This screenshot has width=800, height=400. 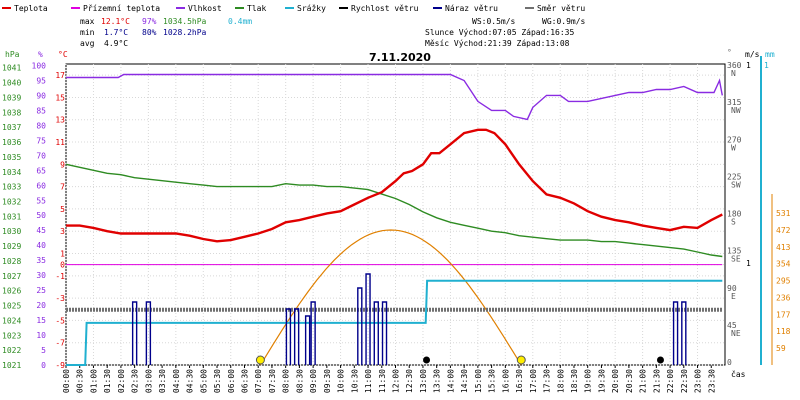 What do you see at coordinates (11, 83) in the screenshot?
I see `hpa-tick-1: 1040` at bounding box center [11, 83].